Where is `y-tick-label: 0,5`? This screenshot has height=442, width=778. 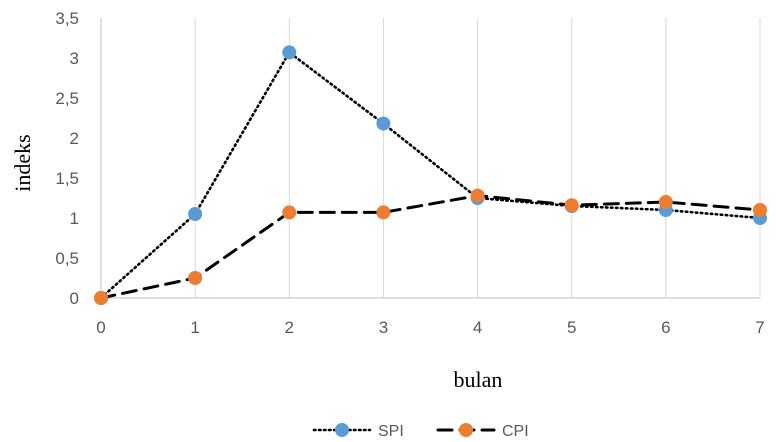
y-tick-label: 0,5 is located at coordinates (67, 258).